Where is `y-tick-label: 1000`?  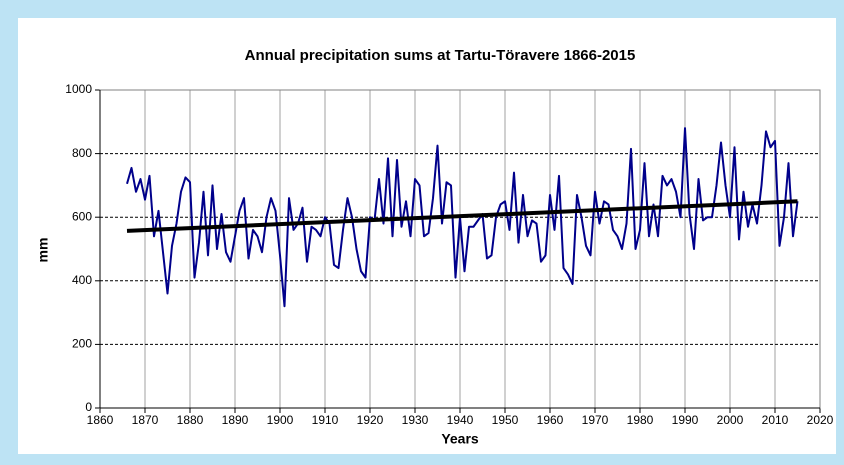 y-tick-label: 1000 is located at coordinates (78, 89).